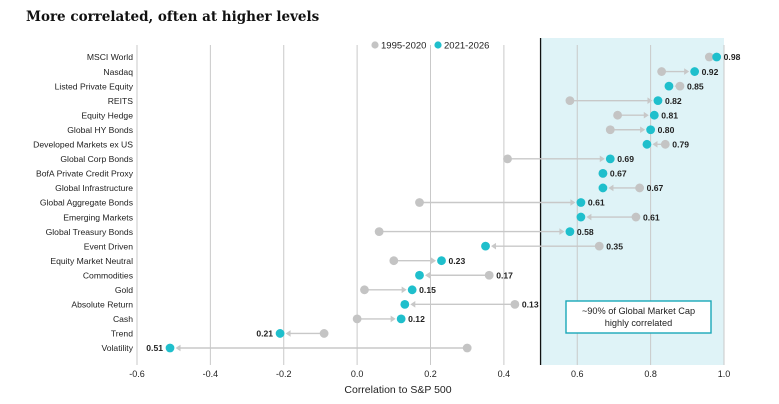 The width and height of the screenshot is (779, 404). What do you see at coordinates (466, 46) in the screenshot?
I see `legend-label: 2021-2026` at bounding box center [466, 46].